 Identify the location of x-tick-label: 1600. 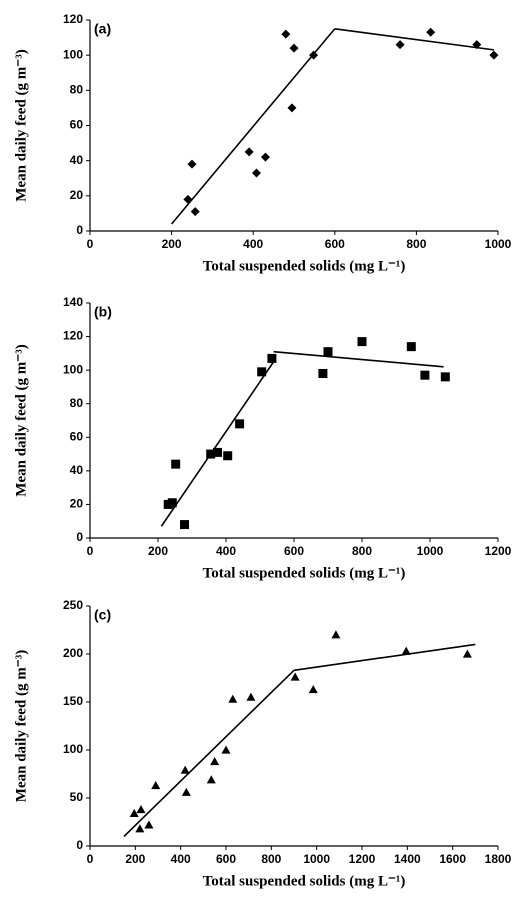
(452, 859).